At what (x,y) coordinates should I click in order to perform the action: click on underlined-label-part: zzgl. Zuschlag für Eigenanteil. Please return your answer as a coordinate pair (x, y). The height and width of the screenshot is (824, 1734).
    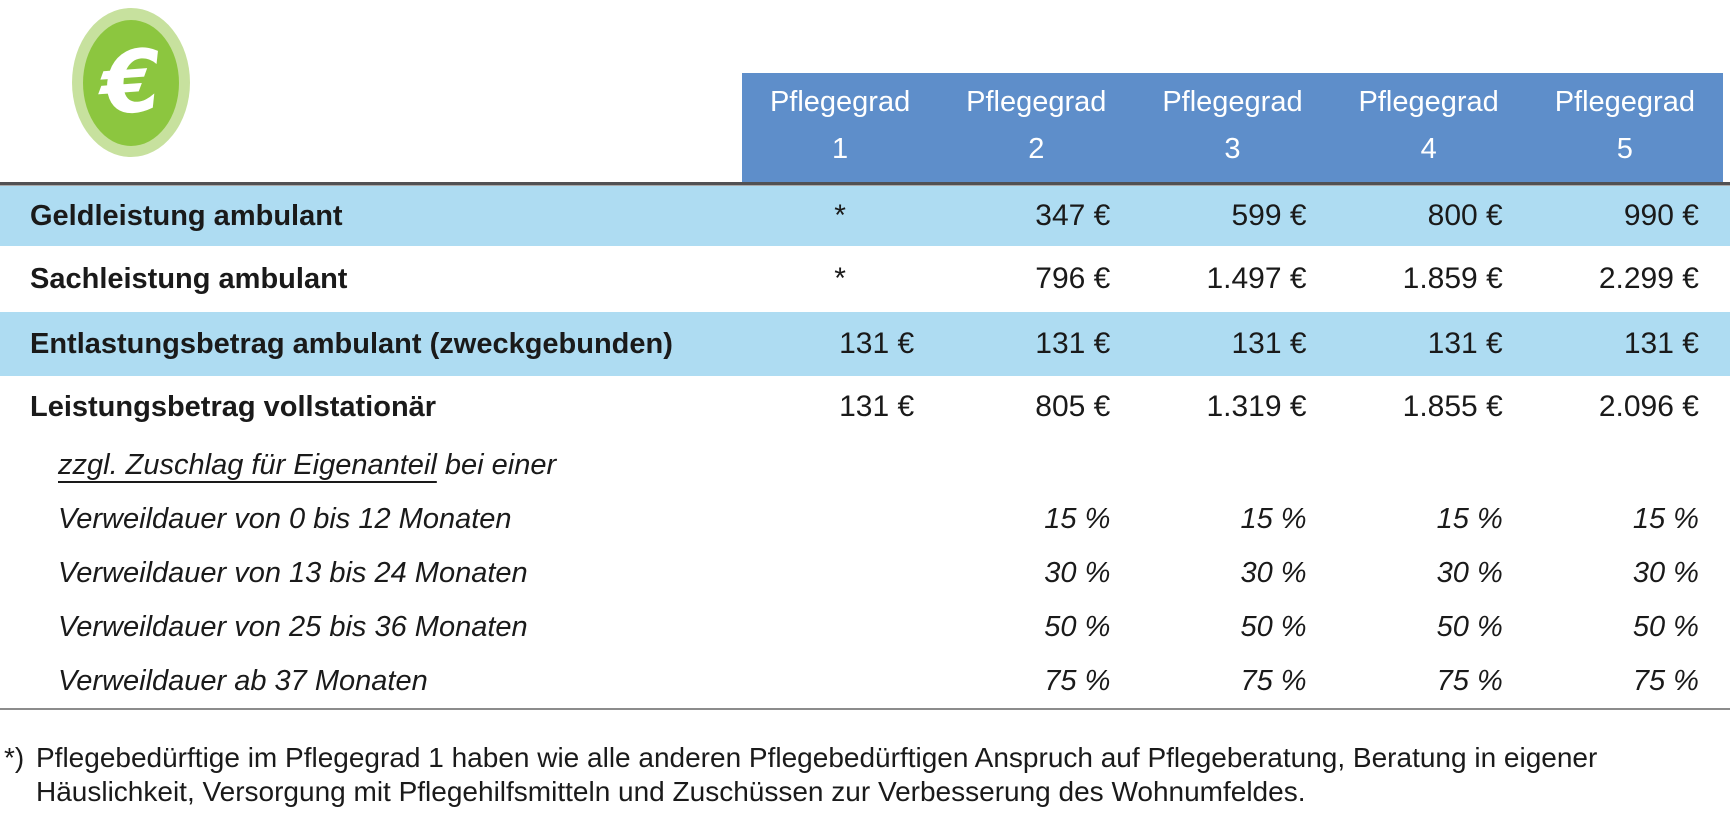
    Looking at the image, I should click on (247, 464).